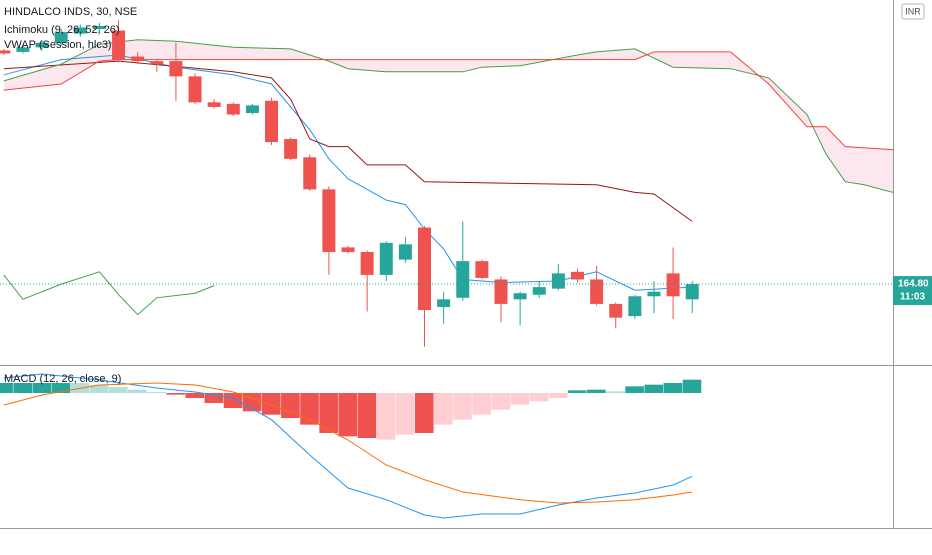  Describe the element at coordinates (912, 297) in the screenshot. I see `countdown-label: 11:03` at that location.